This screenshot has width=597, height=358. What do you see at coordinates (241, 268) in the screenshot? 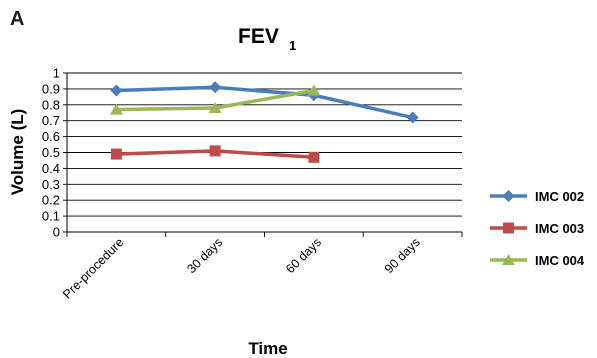
I see `x-tick-labels: Pre-procedure 30 days 60 days 90 days` at bounding box center [241, 268].